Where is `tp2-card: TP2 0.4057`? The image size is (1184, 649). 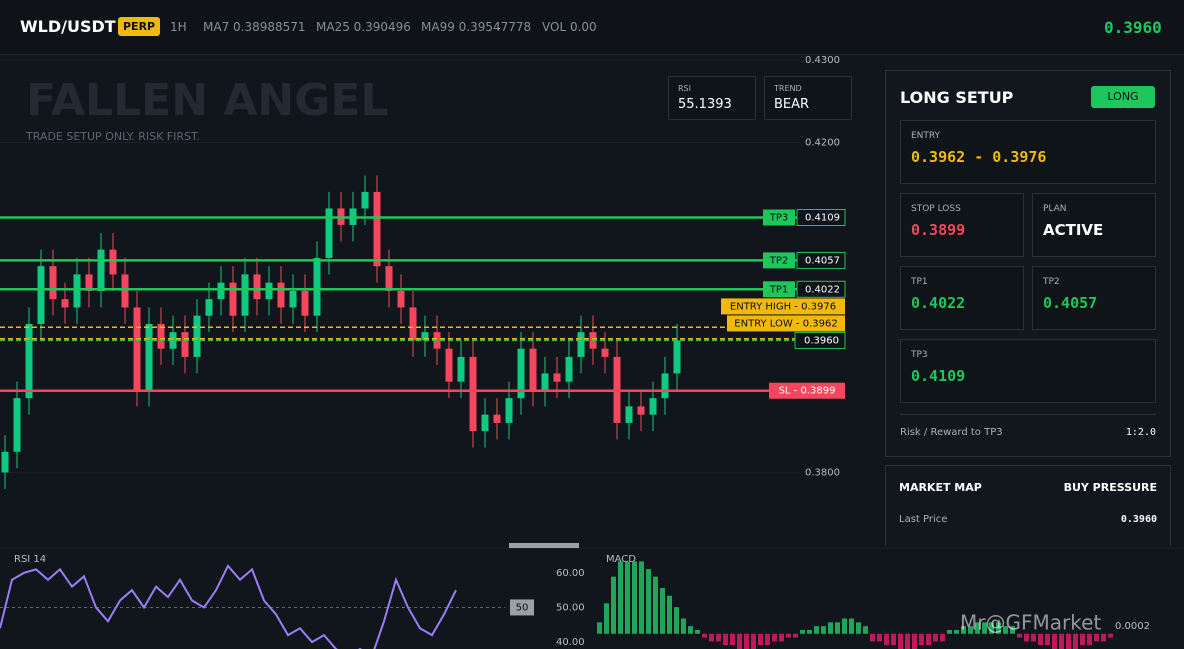 tp2-card: TP2 0.4057 is located at coordinates (1094, 298).